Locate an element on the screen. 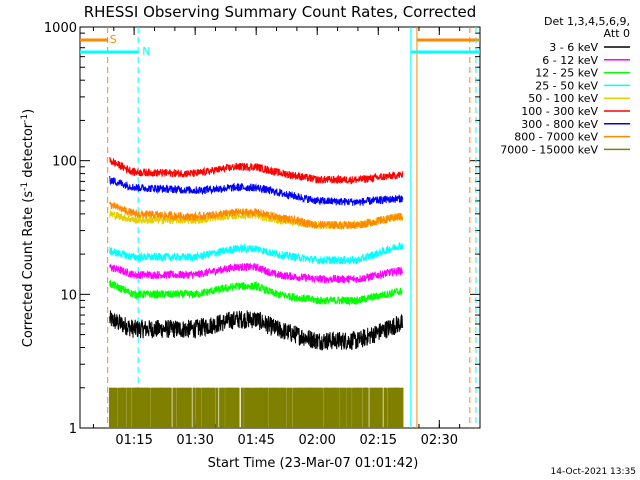  legend-header-line1: Det 1,3,4,5,6,9, is located at coordinates (587, 21).